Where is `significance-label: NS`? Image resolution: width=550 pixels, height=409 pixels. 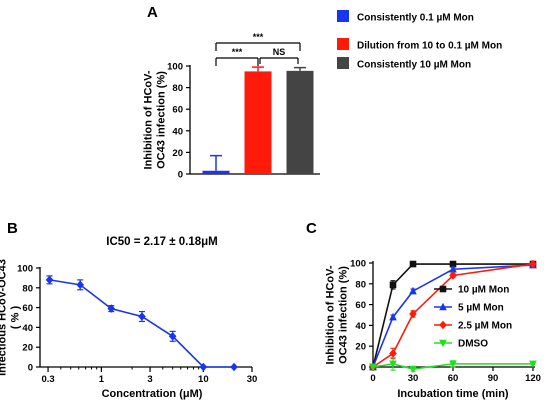 significance-label: NS is located at coordinates (279, 52).